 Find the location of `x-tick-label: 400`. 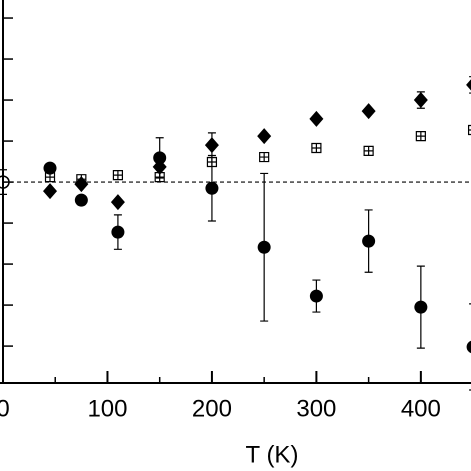

x-tick-label: 400 is located at coordinates (421, 408).